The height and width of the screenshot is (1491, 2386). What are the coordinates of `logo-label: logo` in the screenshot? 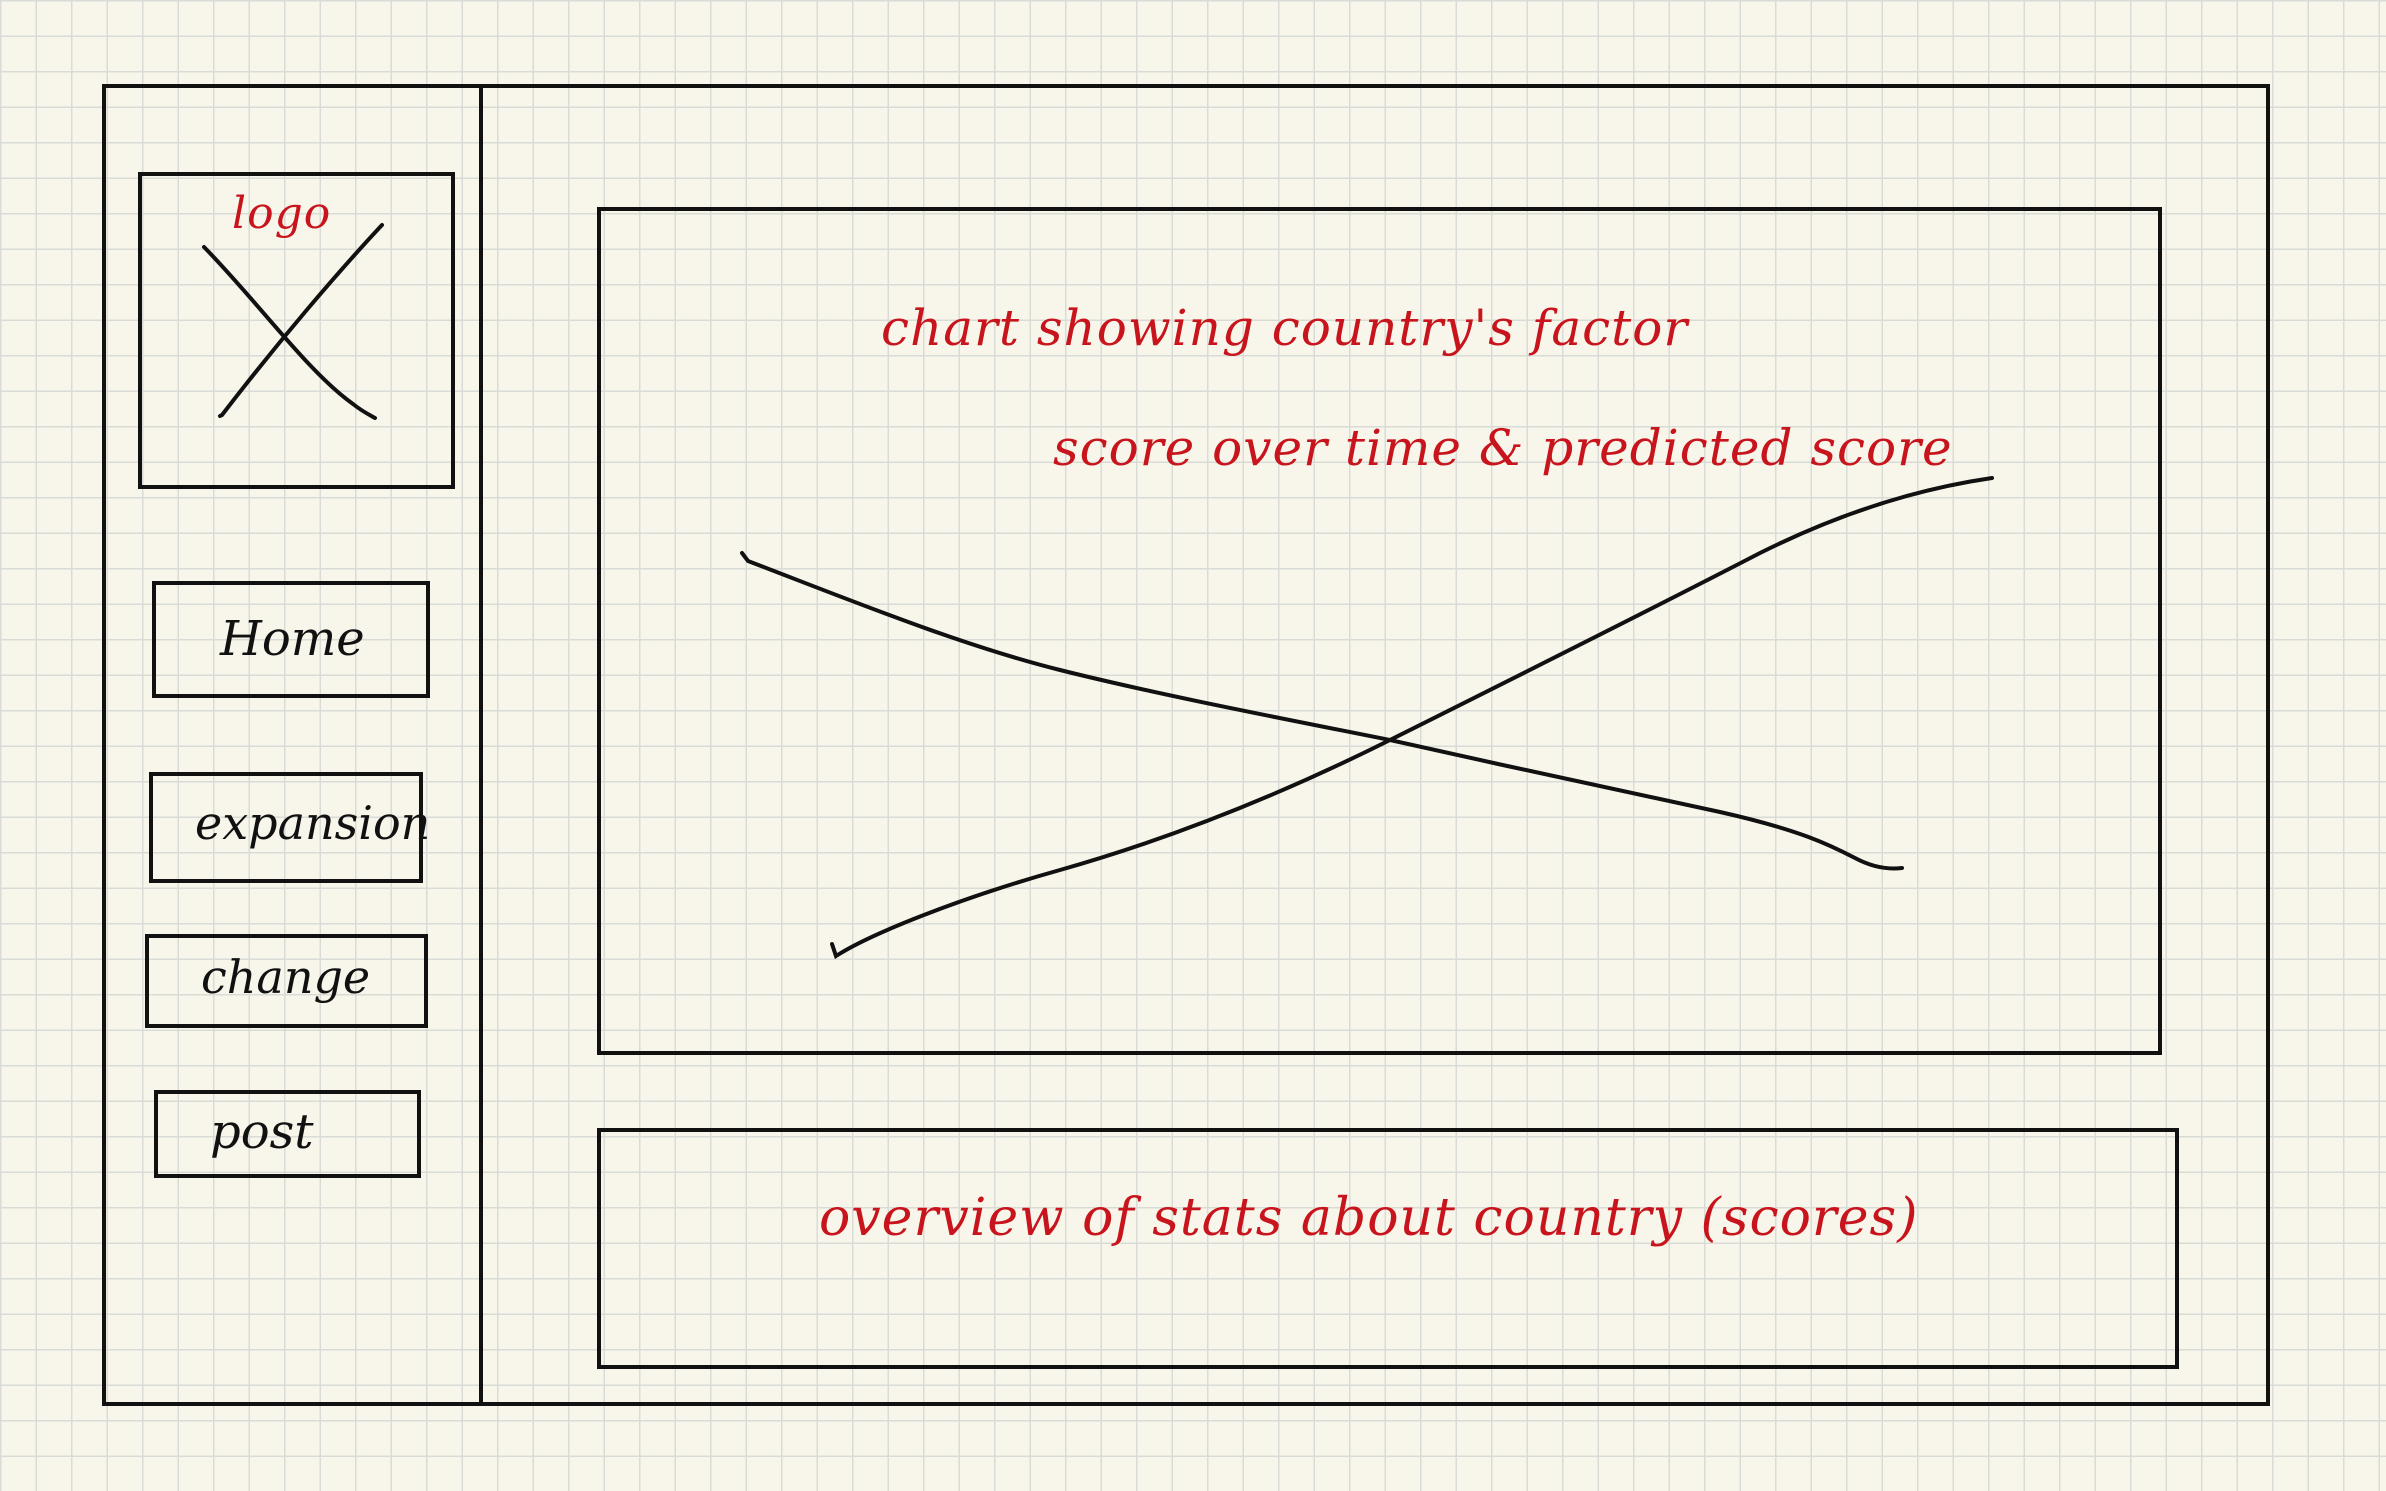 It's located at (282, 213).